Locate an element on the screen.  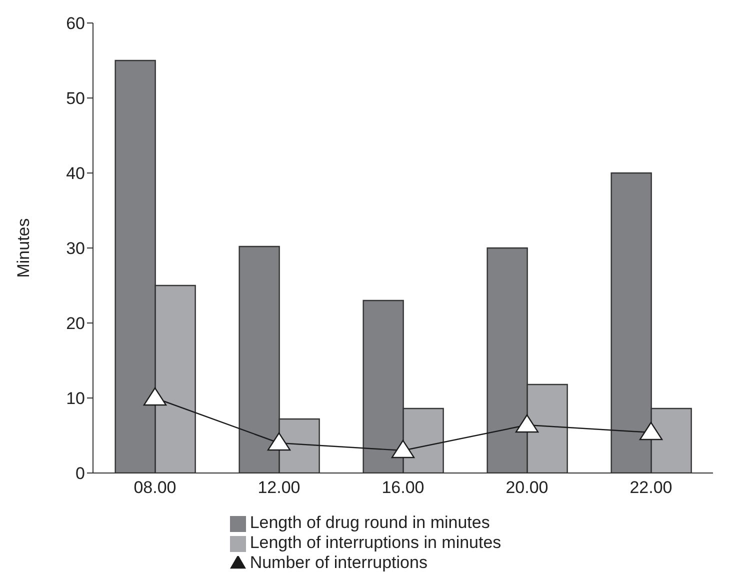
y-tick-label: 20 is located at coordinates (75, 324).